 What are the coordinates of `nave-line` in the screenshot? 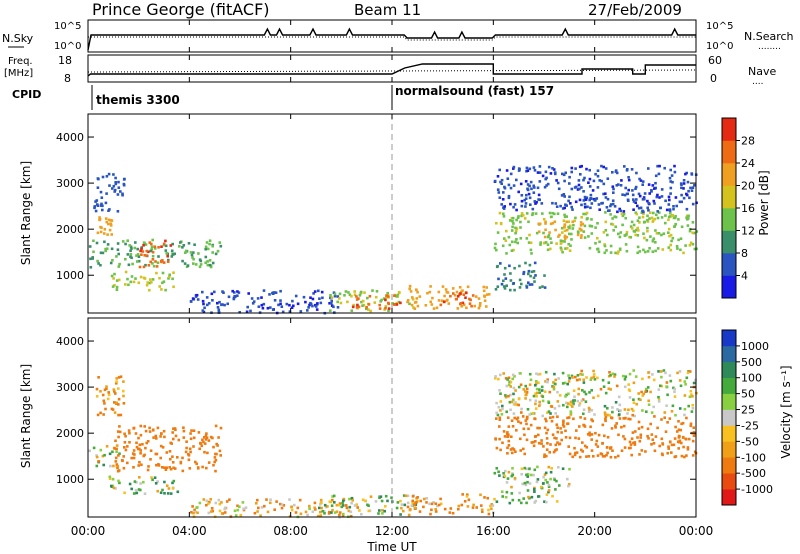 It's located at (392, 71).